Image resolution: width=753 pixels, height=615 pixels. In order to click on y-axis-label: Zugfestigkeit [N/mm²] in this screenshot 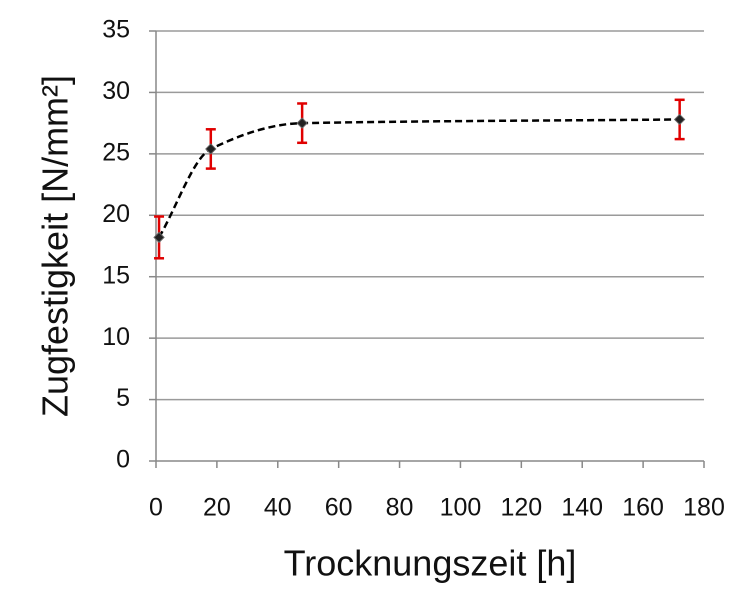, I will do `click(55, 246)`.